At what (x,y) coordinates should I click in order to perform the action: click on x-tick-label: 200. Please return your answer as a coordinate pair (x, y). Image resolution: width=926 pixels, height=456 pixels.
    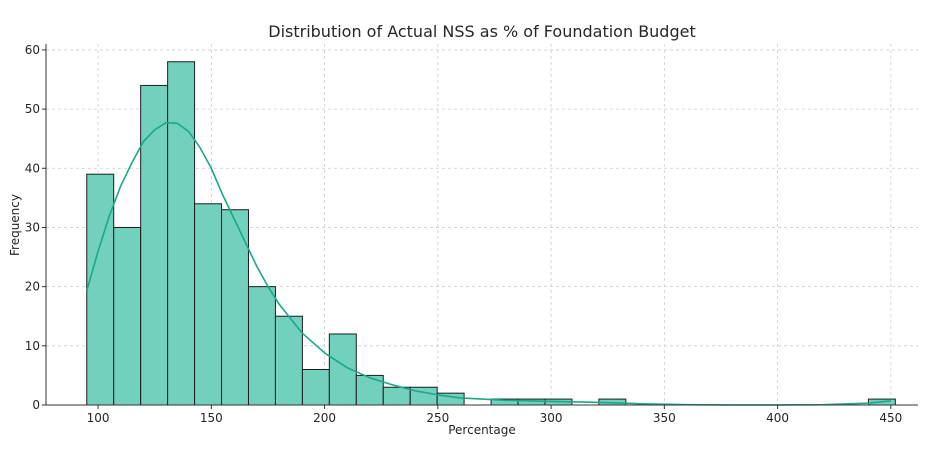
    Looking at the image, I should click on (324, 418).